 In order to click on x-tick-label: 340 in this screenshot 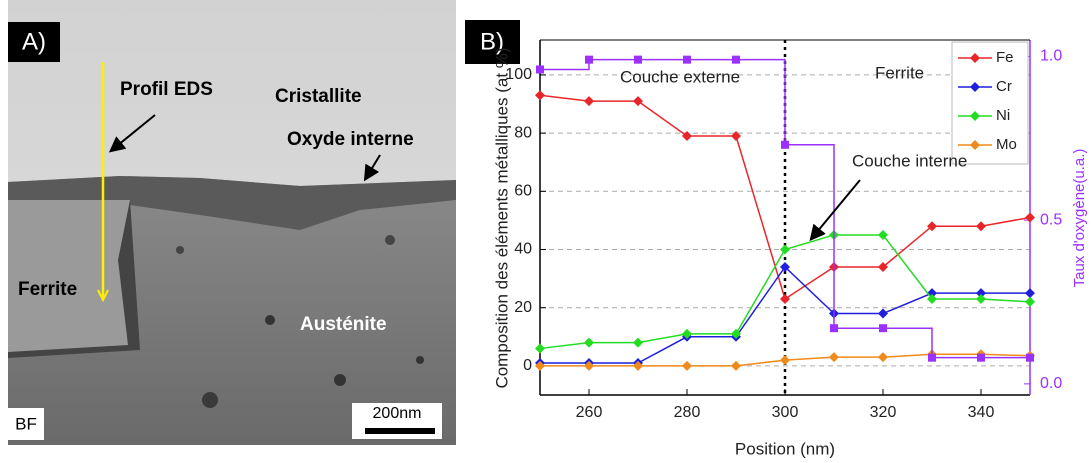, I will do `click(981, 412)`.